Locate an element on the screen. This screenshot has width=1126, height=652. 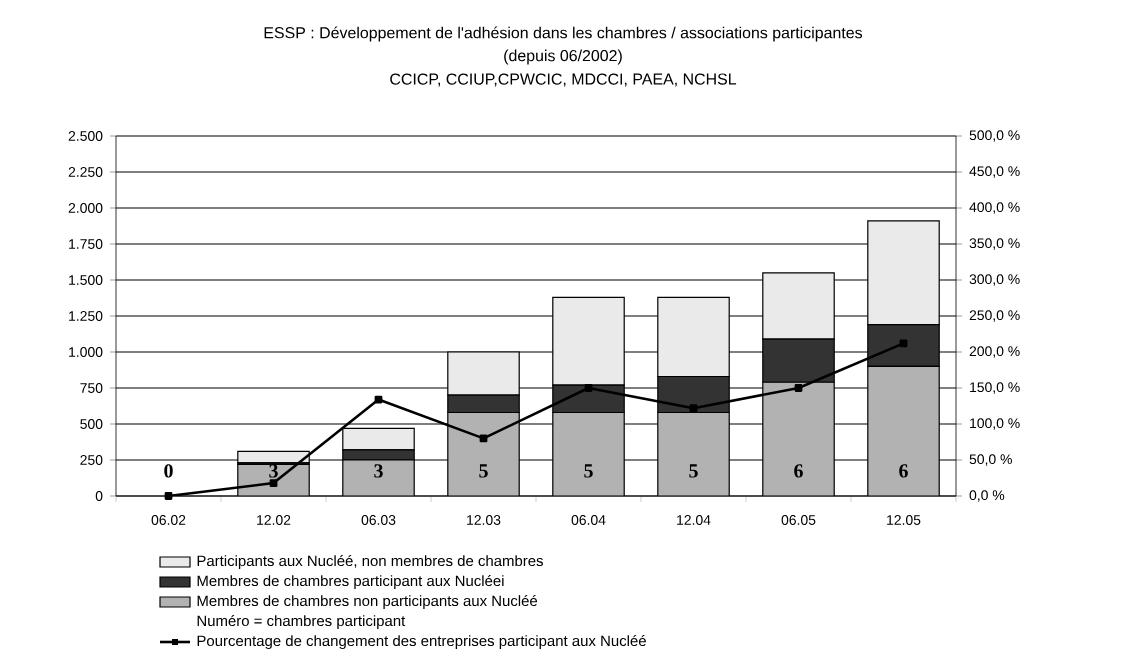
annotation: 3 is located at coordinates (378, 471).